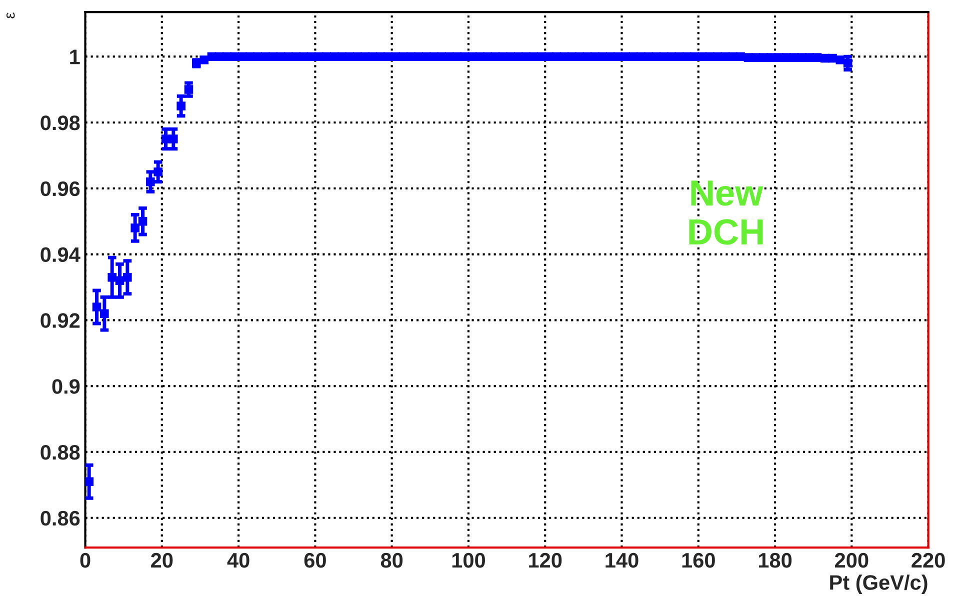 The width and height of the screenshot is (969, 605). I want to click on y-axis-title: ε, so click(10, 15).